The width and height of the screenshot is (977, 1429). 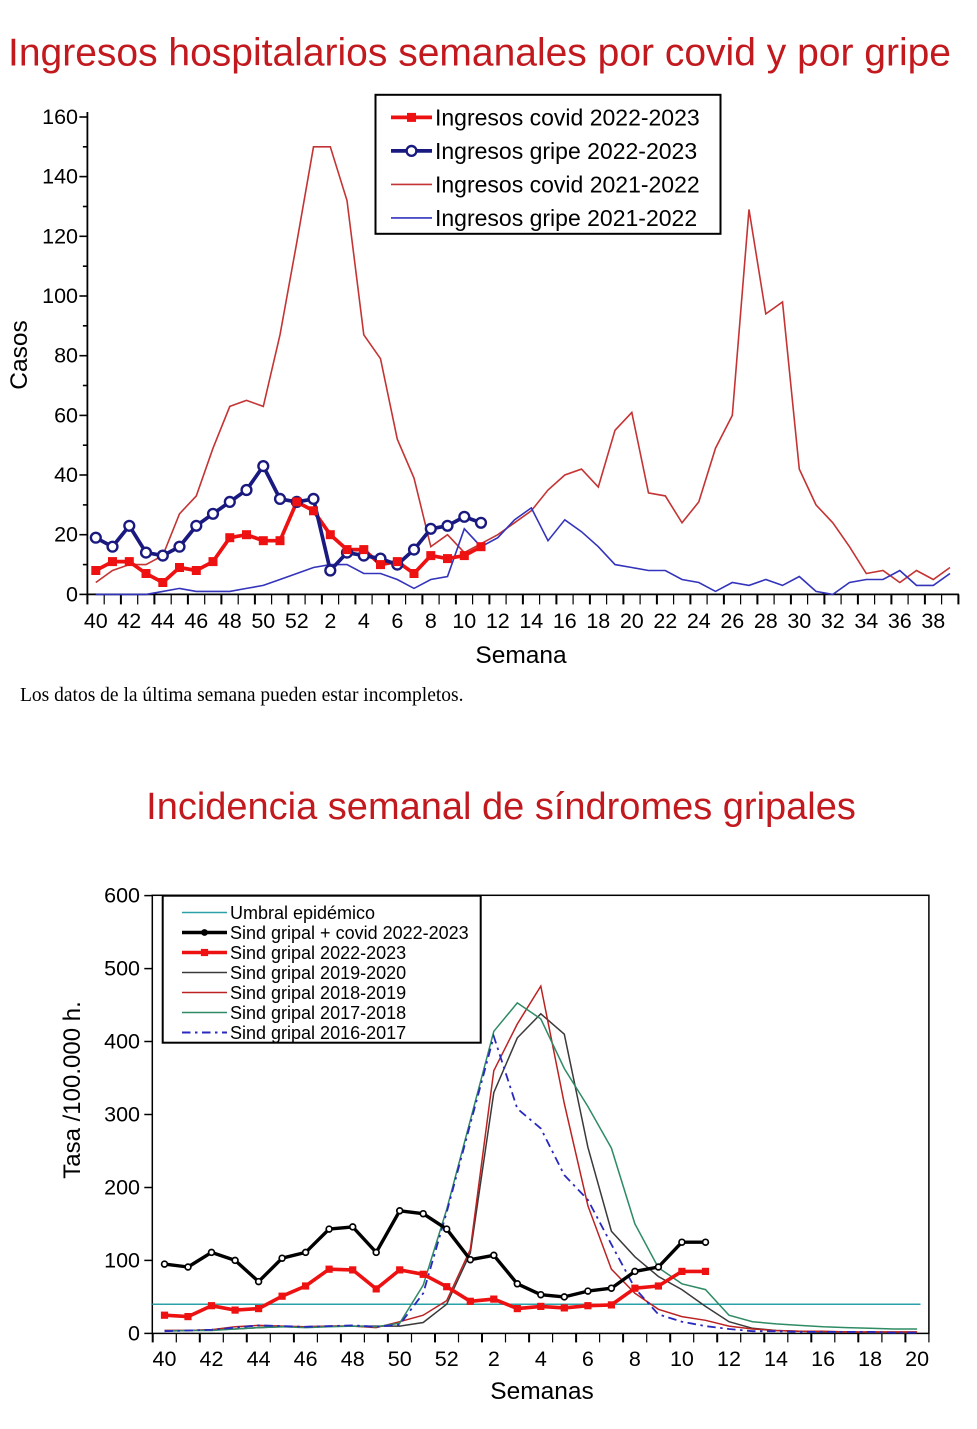 What do you see at coordinates (72, 1089) in the screenshot?
I see `svg-text: Tasa /100.000 h.` at bounding box center [72, 1089].